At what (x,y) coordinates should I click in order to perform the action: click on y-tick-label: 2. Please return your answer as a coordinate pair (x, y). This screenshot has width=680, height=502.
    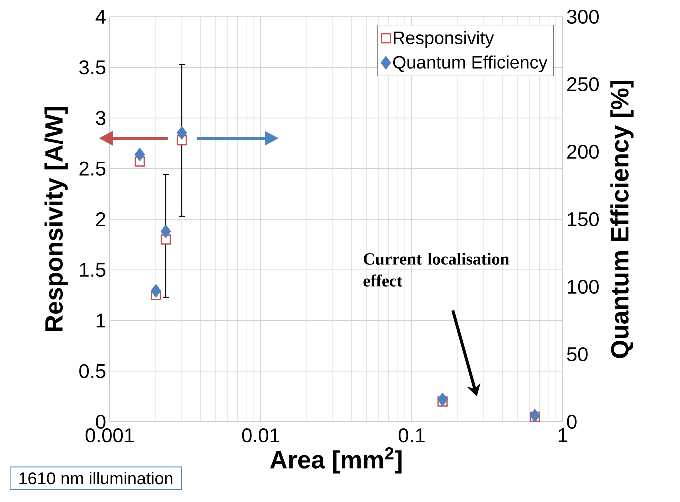
    Looking at the image, I should click on (101, 219).